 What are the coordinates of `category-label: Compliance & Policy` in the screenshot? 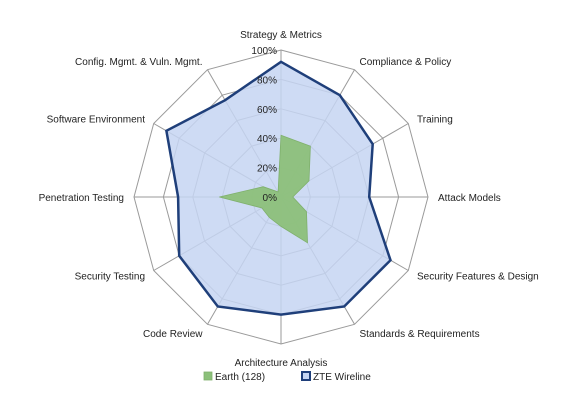 It's located at (406, 62).